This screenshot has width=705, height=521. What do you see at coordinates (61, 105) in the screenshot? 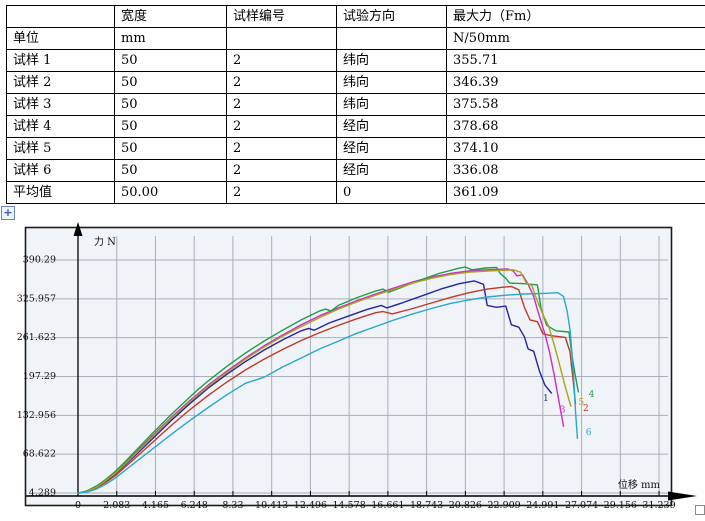
I see `table-cell: 试样 3` at bounding box center [61, 105].